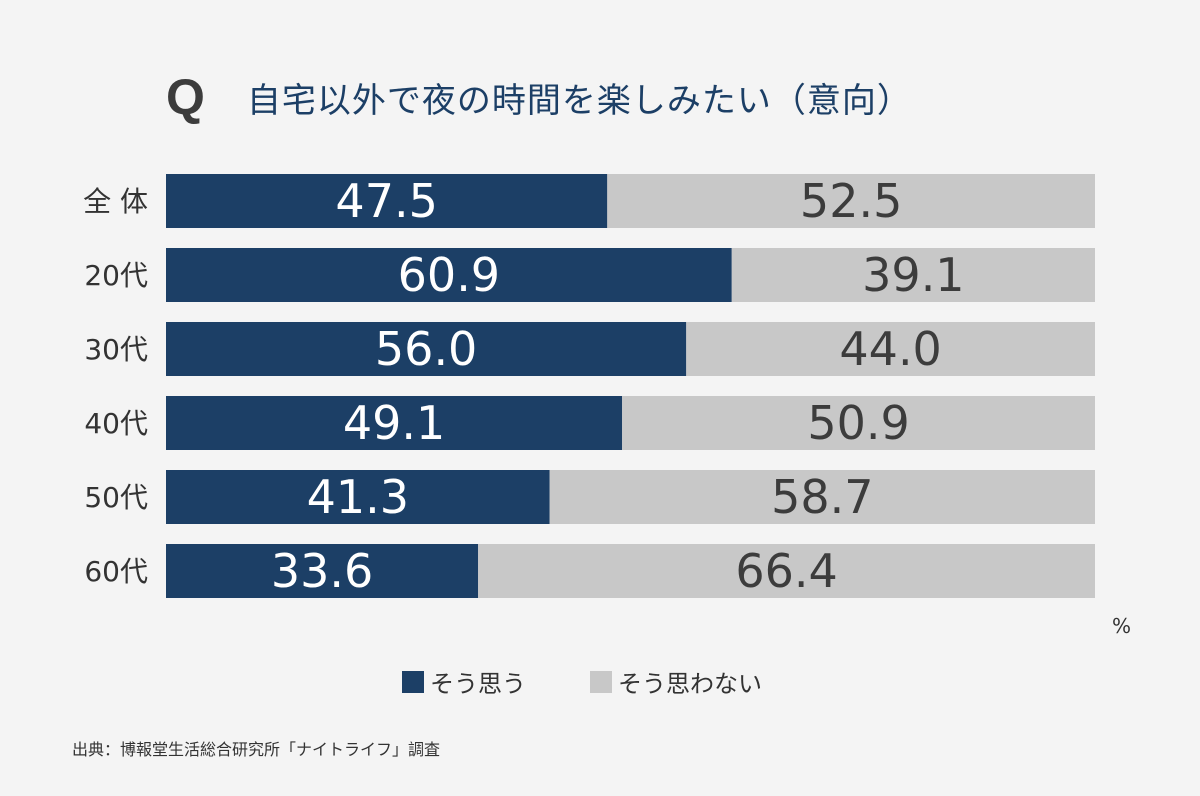 The width and height of the screenshot is (1200, 796). I want to click on question-mark-label: Q, so click(185, 97).